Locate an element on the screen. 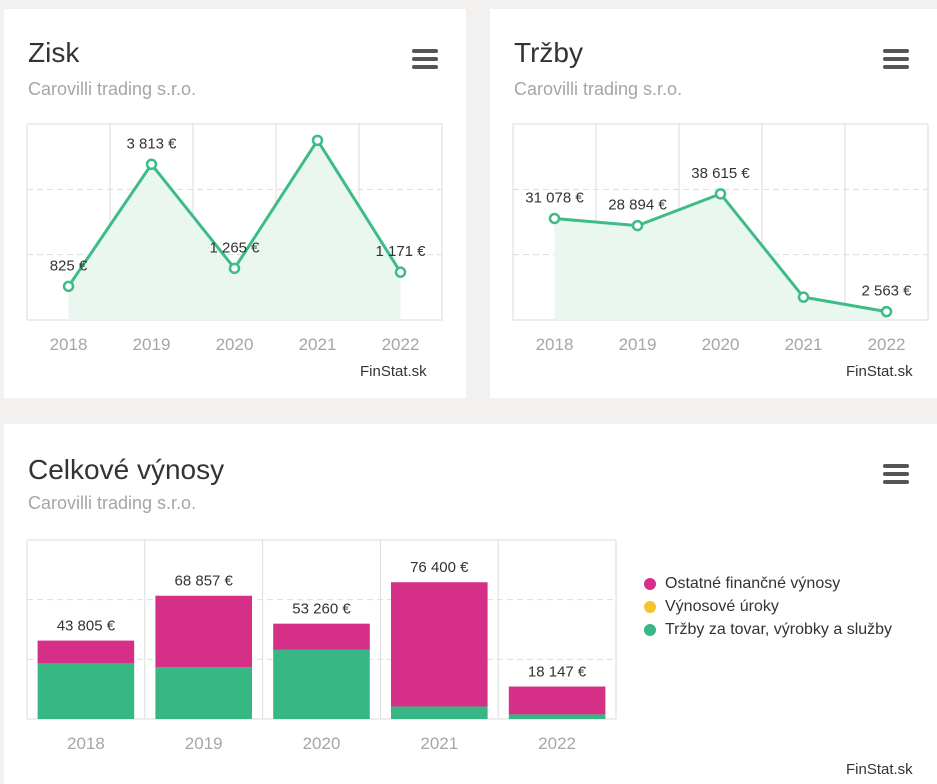 The height and width of the screenshot is (784, 937). legend-item-uroky: Výnosové úroky is located at coordinates (768, 606).